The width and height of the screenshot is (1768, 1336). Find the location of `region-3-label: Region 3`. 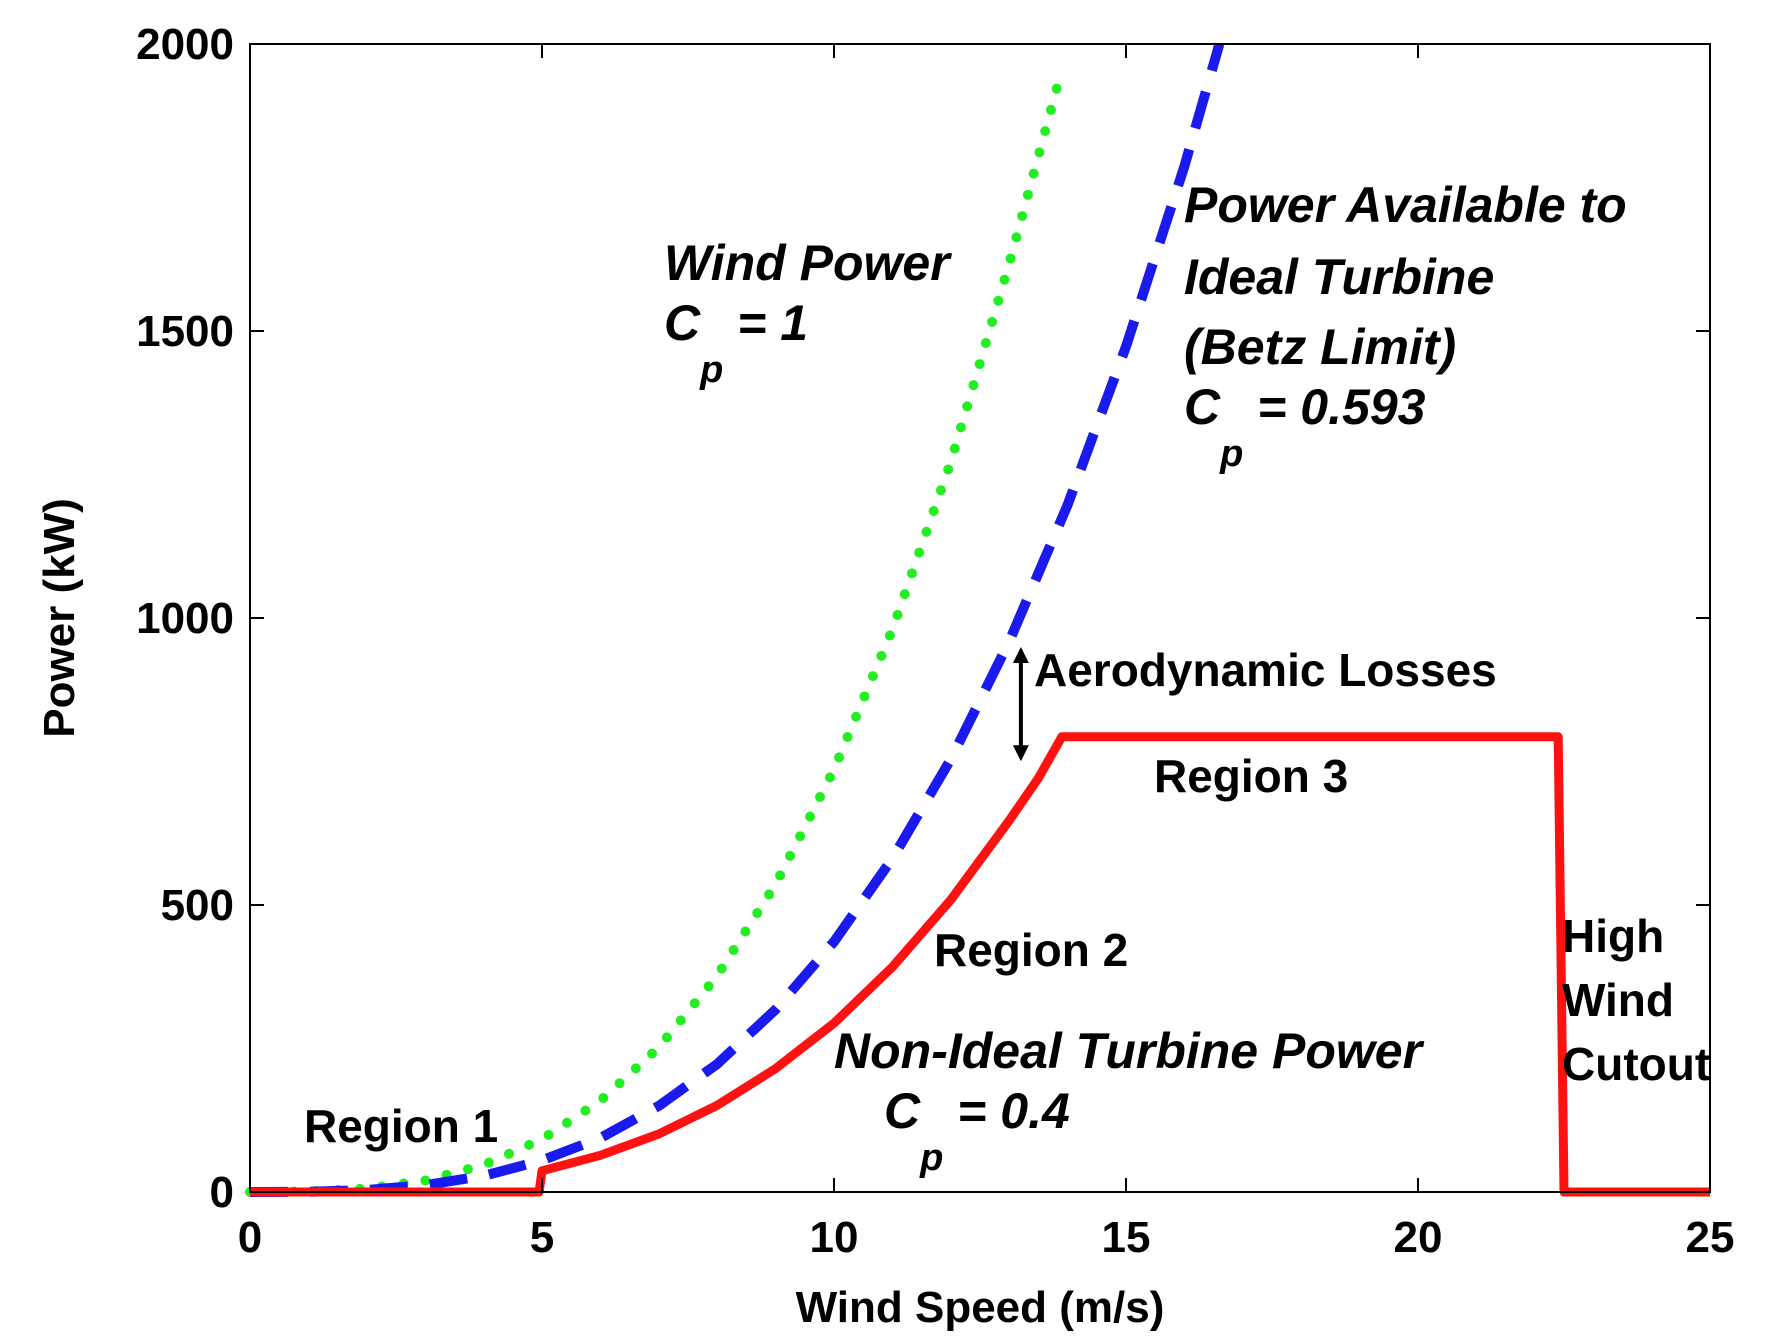

region-3-label: Region 3 is located at coordinates (1251, 776).